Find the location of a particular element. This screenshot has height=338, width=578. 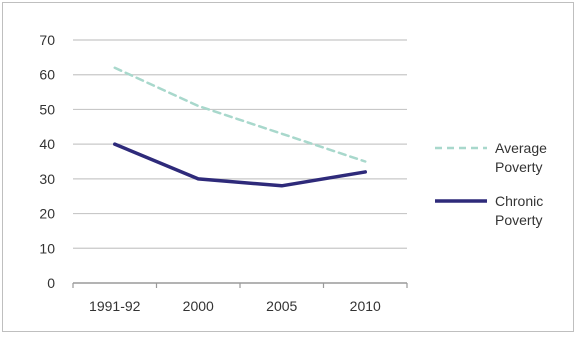

y-tick-label: 10 is located at coordinates (47, 248).